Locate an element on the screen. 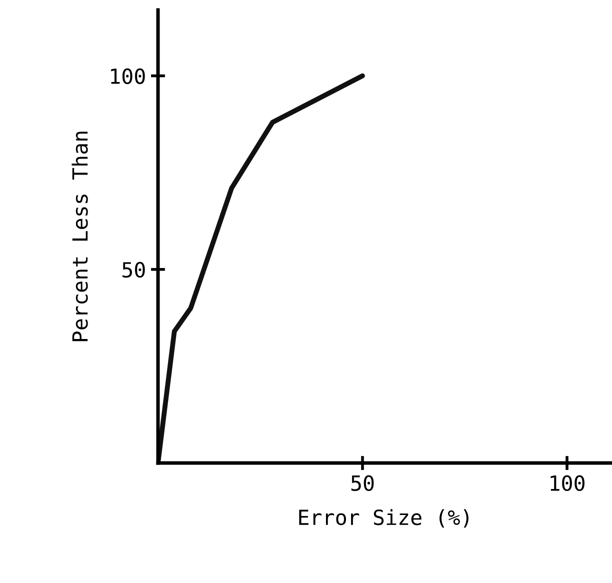 The width and height of the screenshot is (612, 583). y-axis-title: Percent Less Than is located at coordinates (80, 237).